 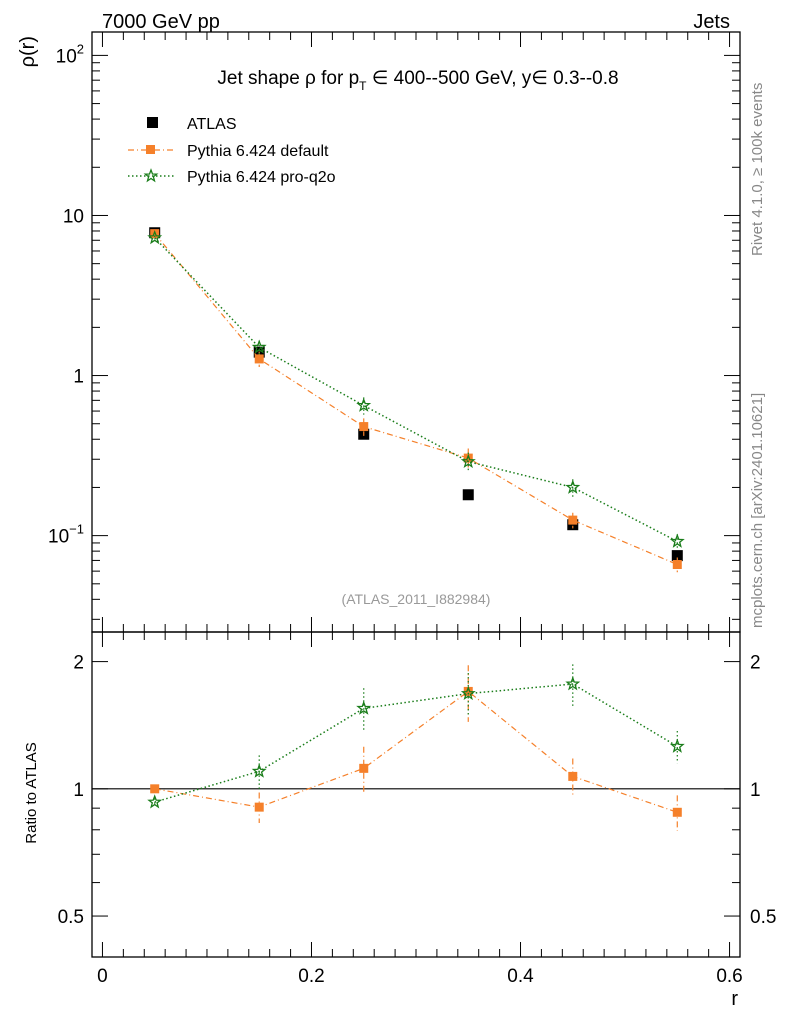 I want to click on mcplots-label: mcplots.cern.ch [arXiv:2401.10621], so click(x=757, y=510).